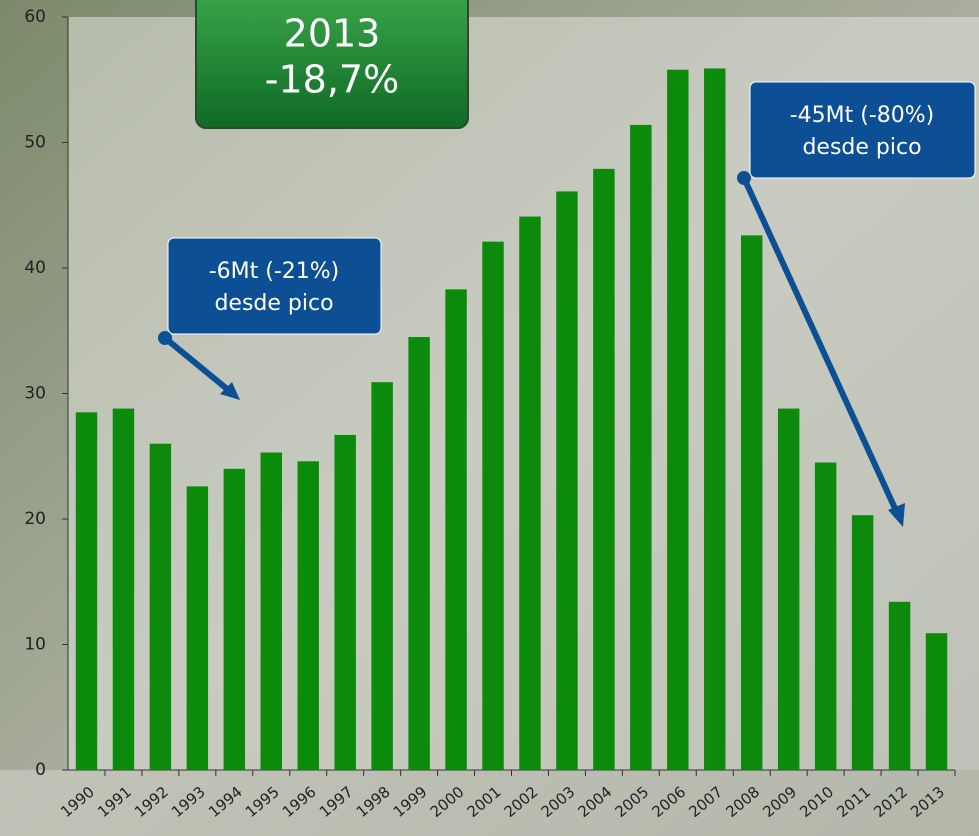  What do you see at coordinates (274, 271) in the screenshot?
I see `annotation: -6Mt (-21%)` at bounding box center [274, 271].